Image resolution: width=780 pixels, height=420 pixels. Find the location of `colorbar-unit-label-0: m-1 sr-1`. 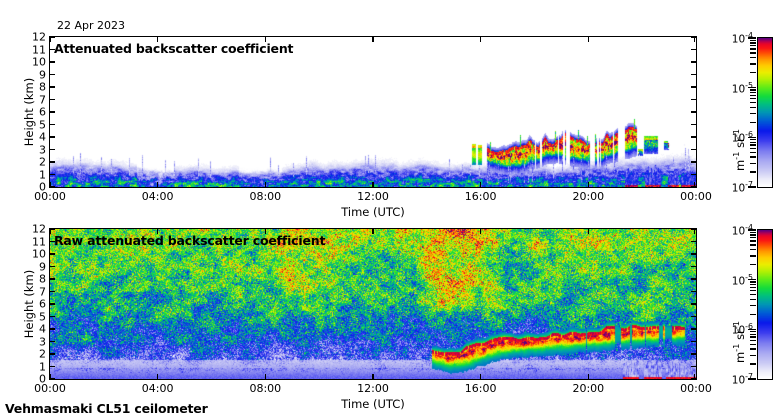

colorbar-unit-label-0: m-1 sr-1 is located at coordinates (739, 150).